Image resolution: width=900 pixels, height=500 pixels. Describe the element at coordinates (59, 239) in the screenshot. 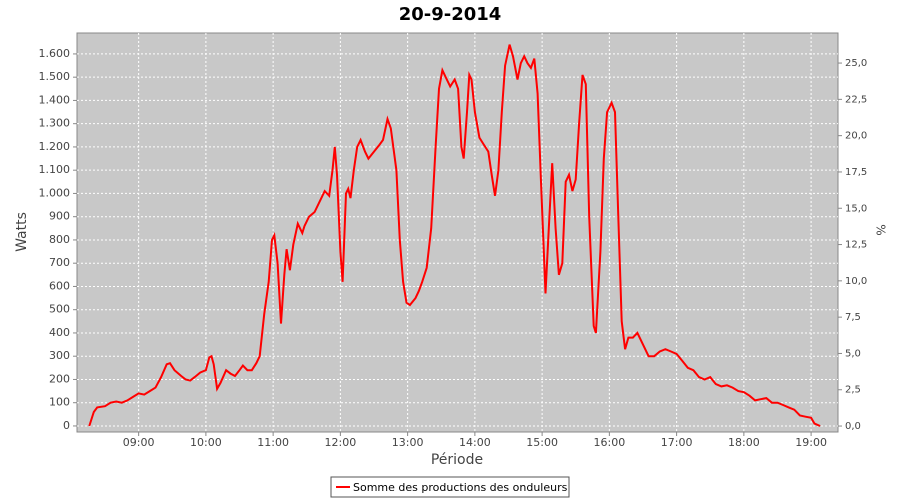

I see `y-tick-label: 800` at that location.